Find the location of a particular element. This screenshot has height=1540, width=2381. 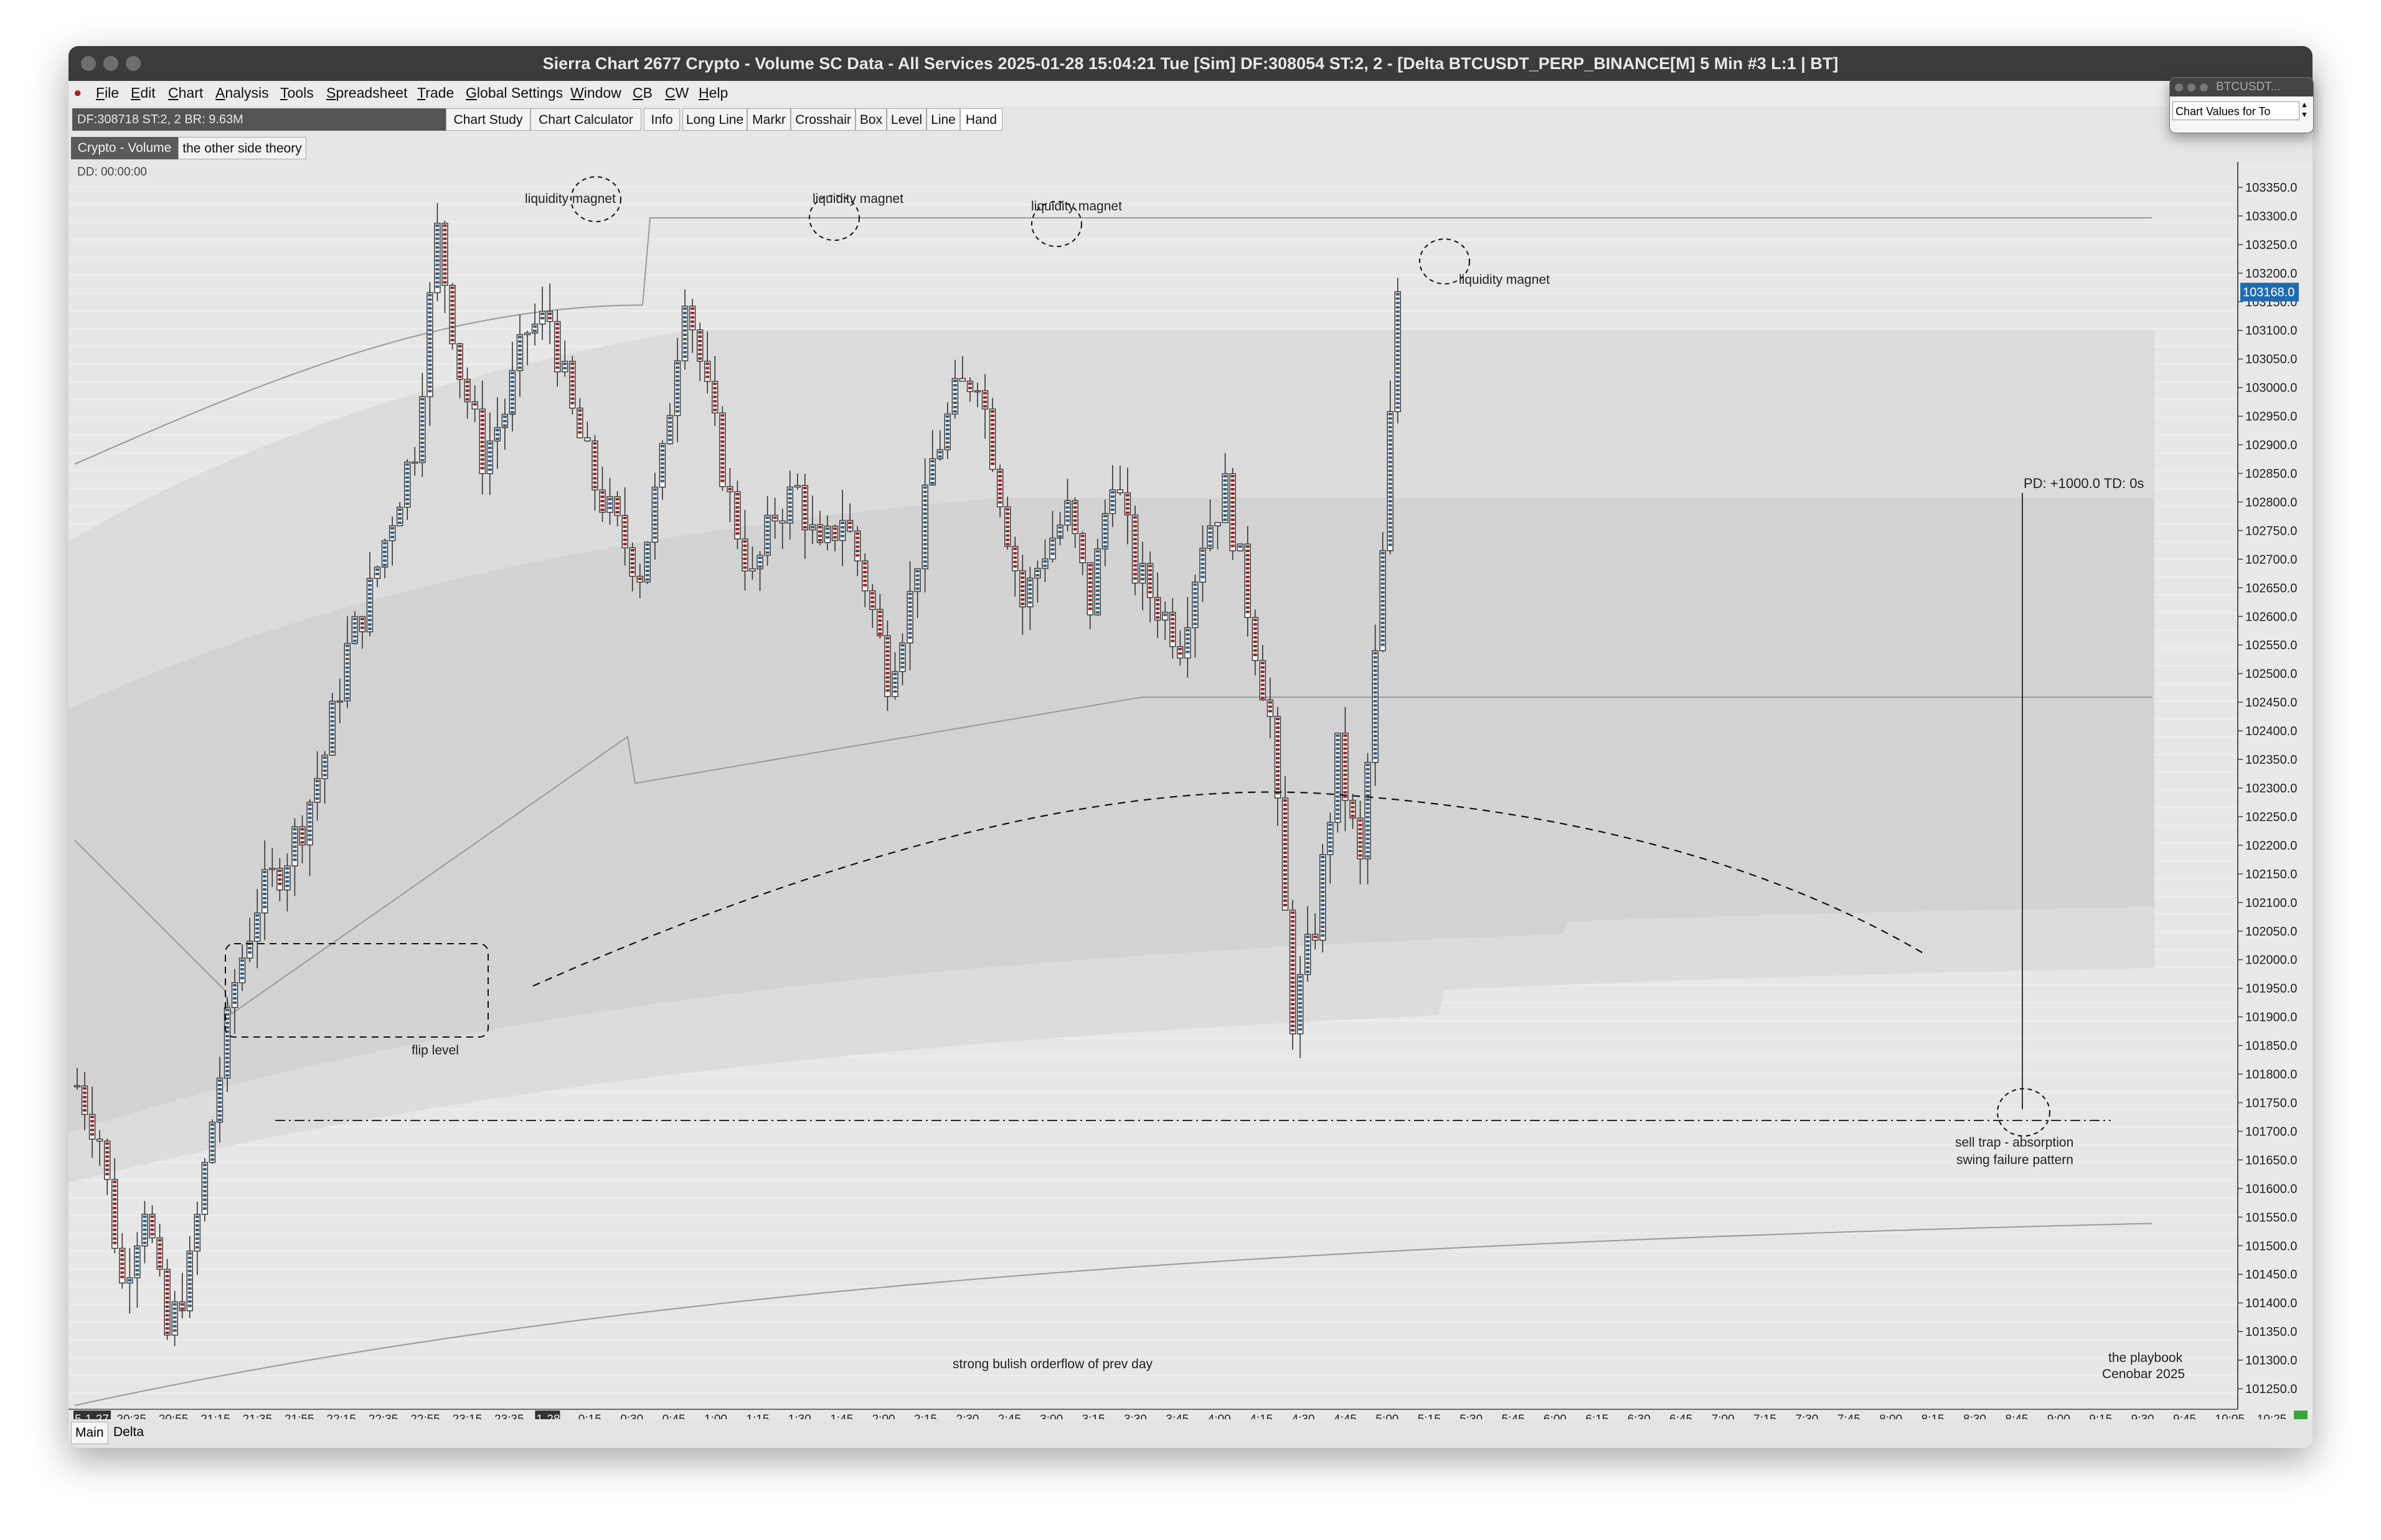

float-zoom-button is located at coordinates (2204, 87).